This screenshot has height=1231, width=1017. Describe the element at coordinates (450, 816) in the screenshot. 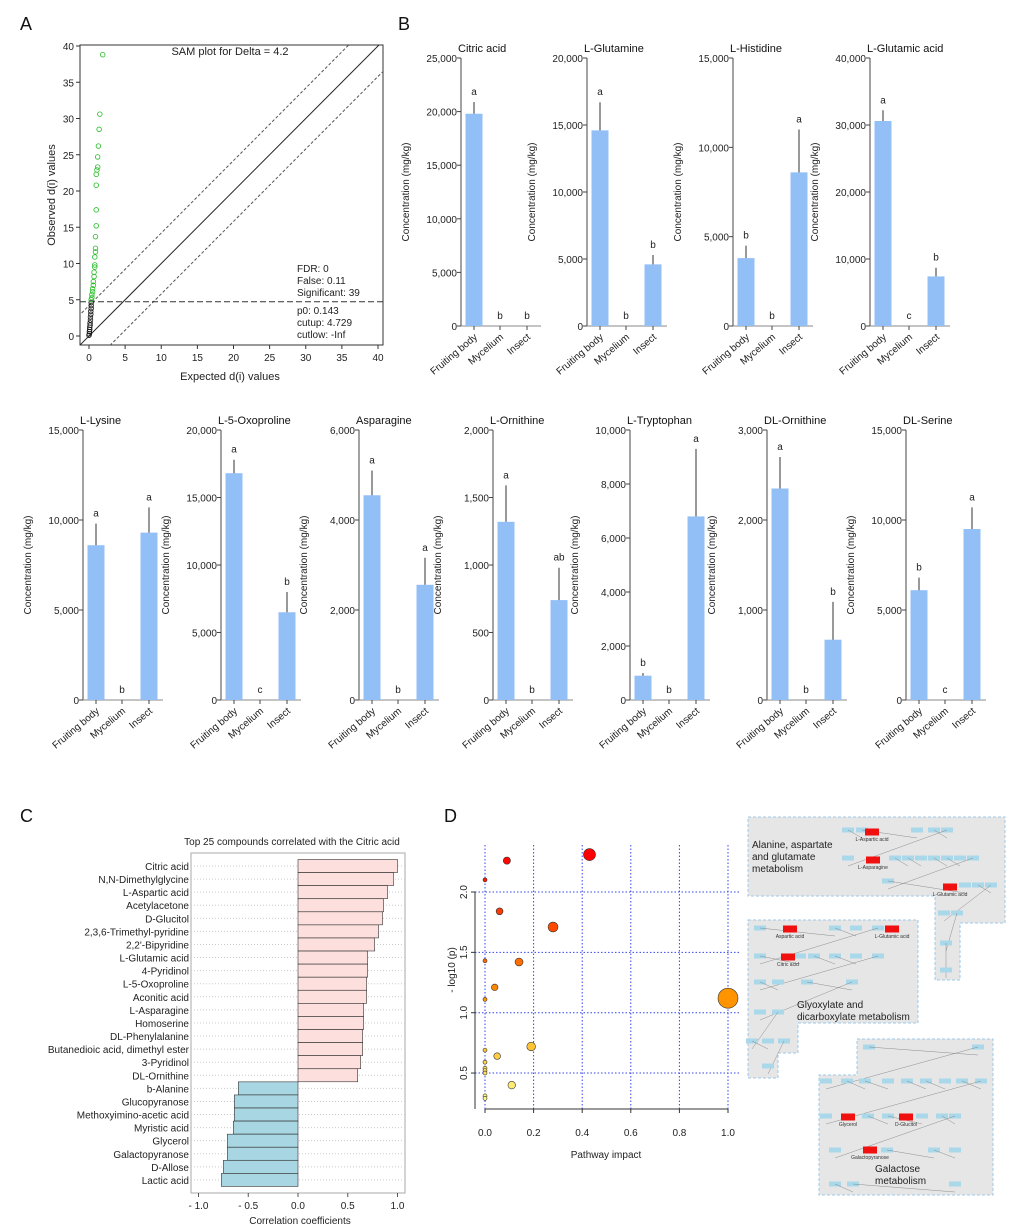

I see `panel-label-d: D` at that location.